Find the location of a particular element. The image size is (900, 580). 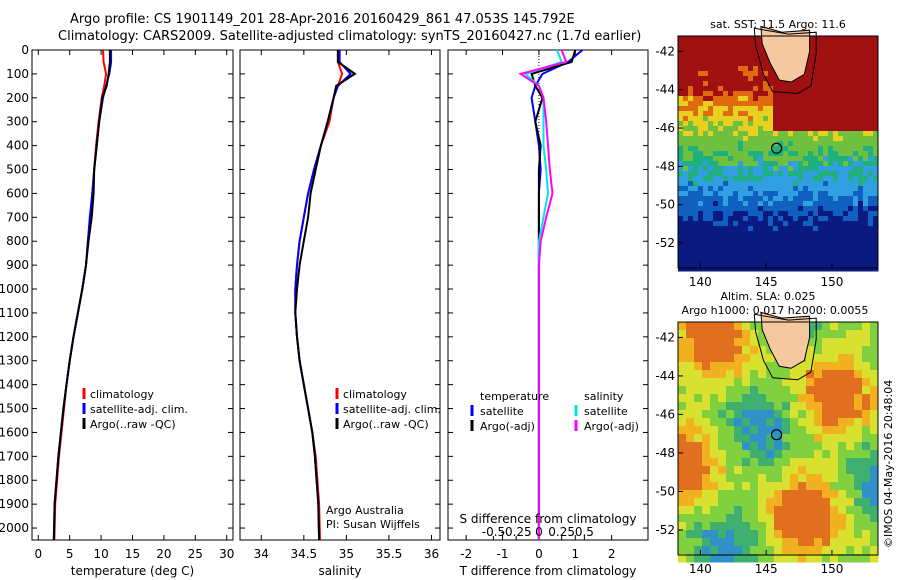

temperature_profile-ytick-label: 1100 is located at coordinates (14, 313).